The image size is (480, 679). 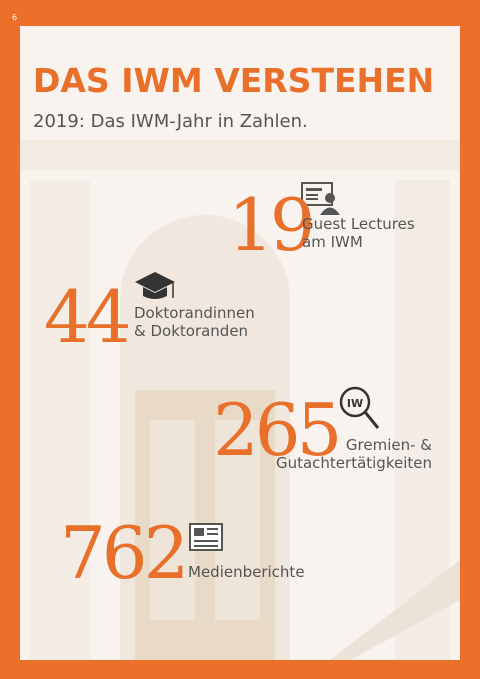 What do you see at coordinates (332, 242) in the screenshot?
I see `stat-label: am IWM` at bounding box center [332, 242].